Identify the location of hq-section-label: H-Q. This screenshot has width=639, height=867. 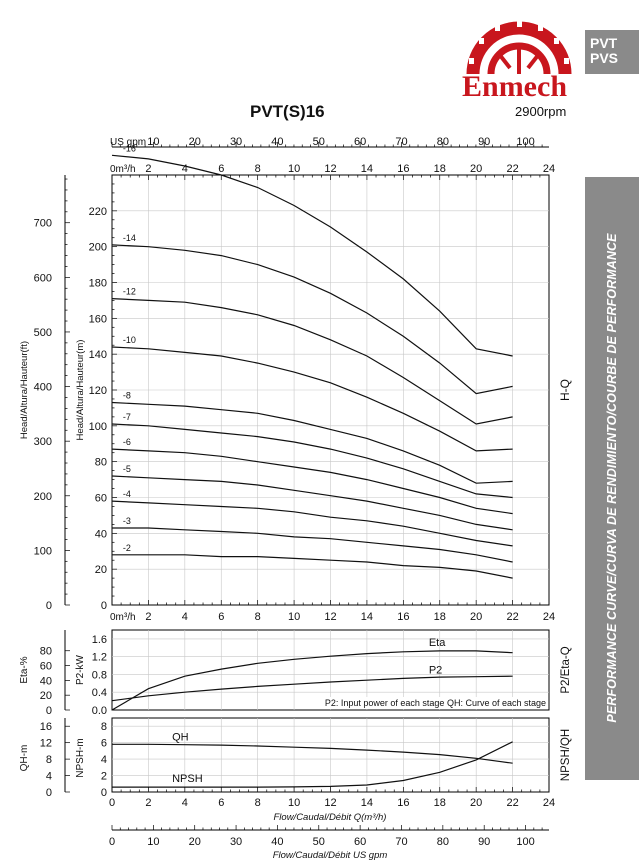
(565, 390).